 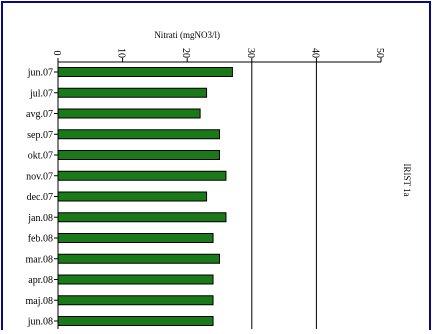 What do you see at coordinates (132, 92) in the screenshot?
I see `bar-jul.07` at bounding box center [132, 92].